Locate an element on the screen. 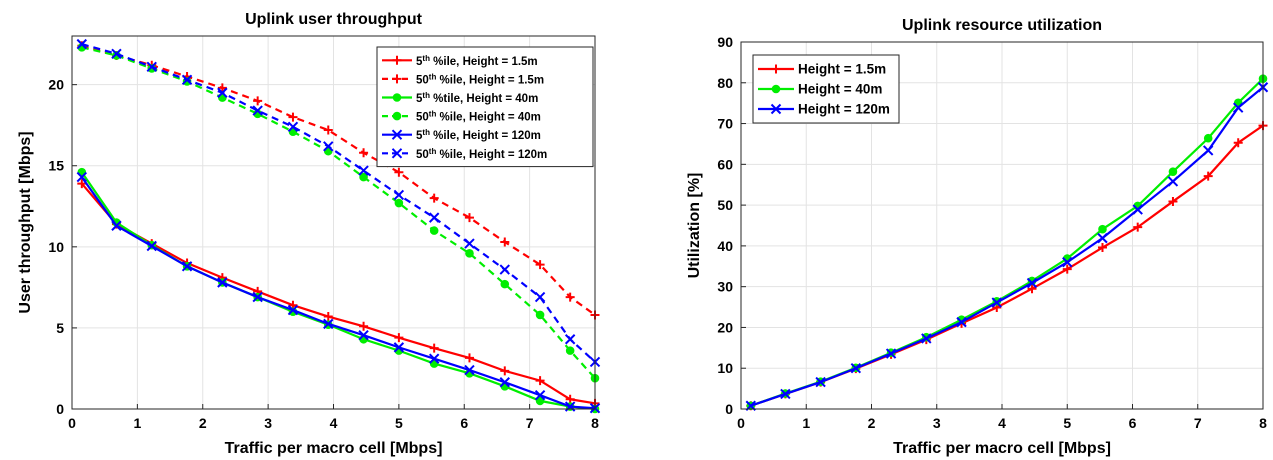 The height and width of the screenshot is (460, 1273). y-axis-label: User throughput [Mbps] is located at coordinates (25, 222).